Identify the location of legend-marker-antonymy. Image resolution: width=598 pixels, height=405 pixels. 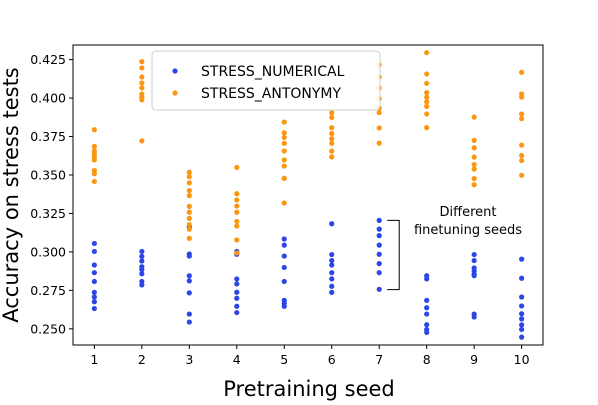
(175, 93).